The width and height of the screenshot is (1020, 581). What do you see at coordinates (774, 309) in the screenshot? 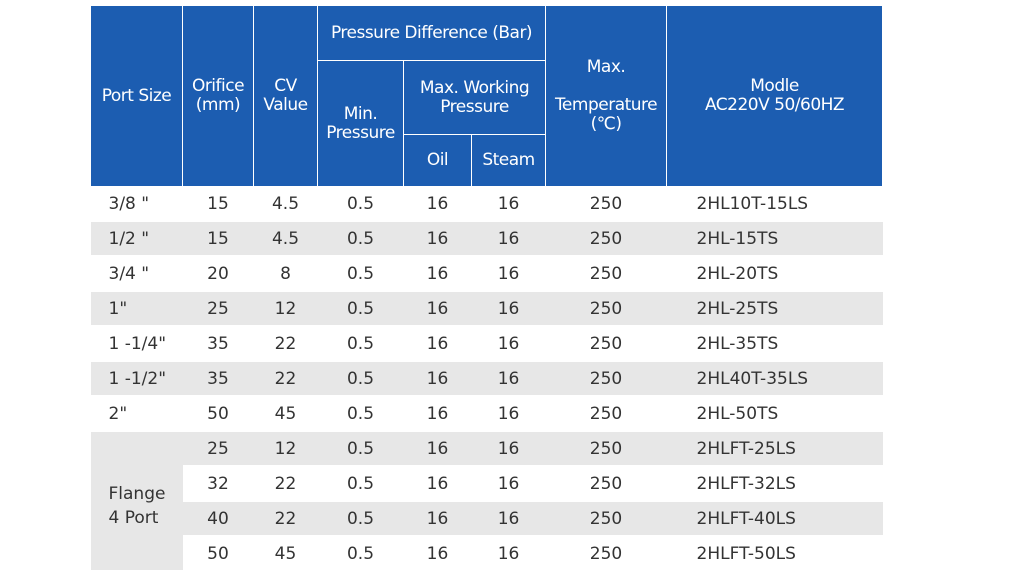
I see `model-cell: 2HL-25TS` at bounding box center [774, 309].